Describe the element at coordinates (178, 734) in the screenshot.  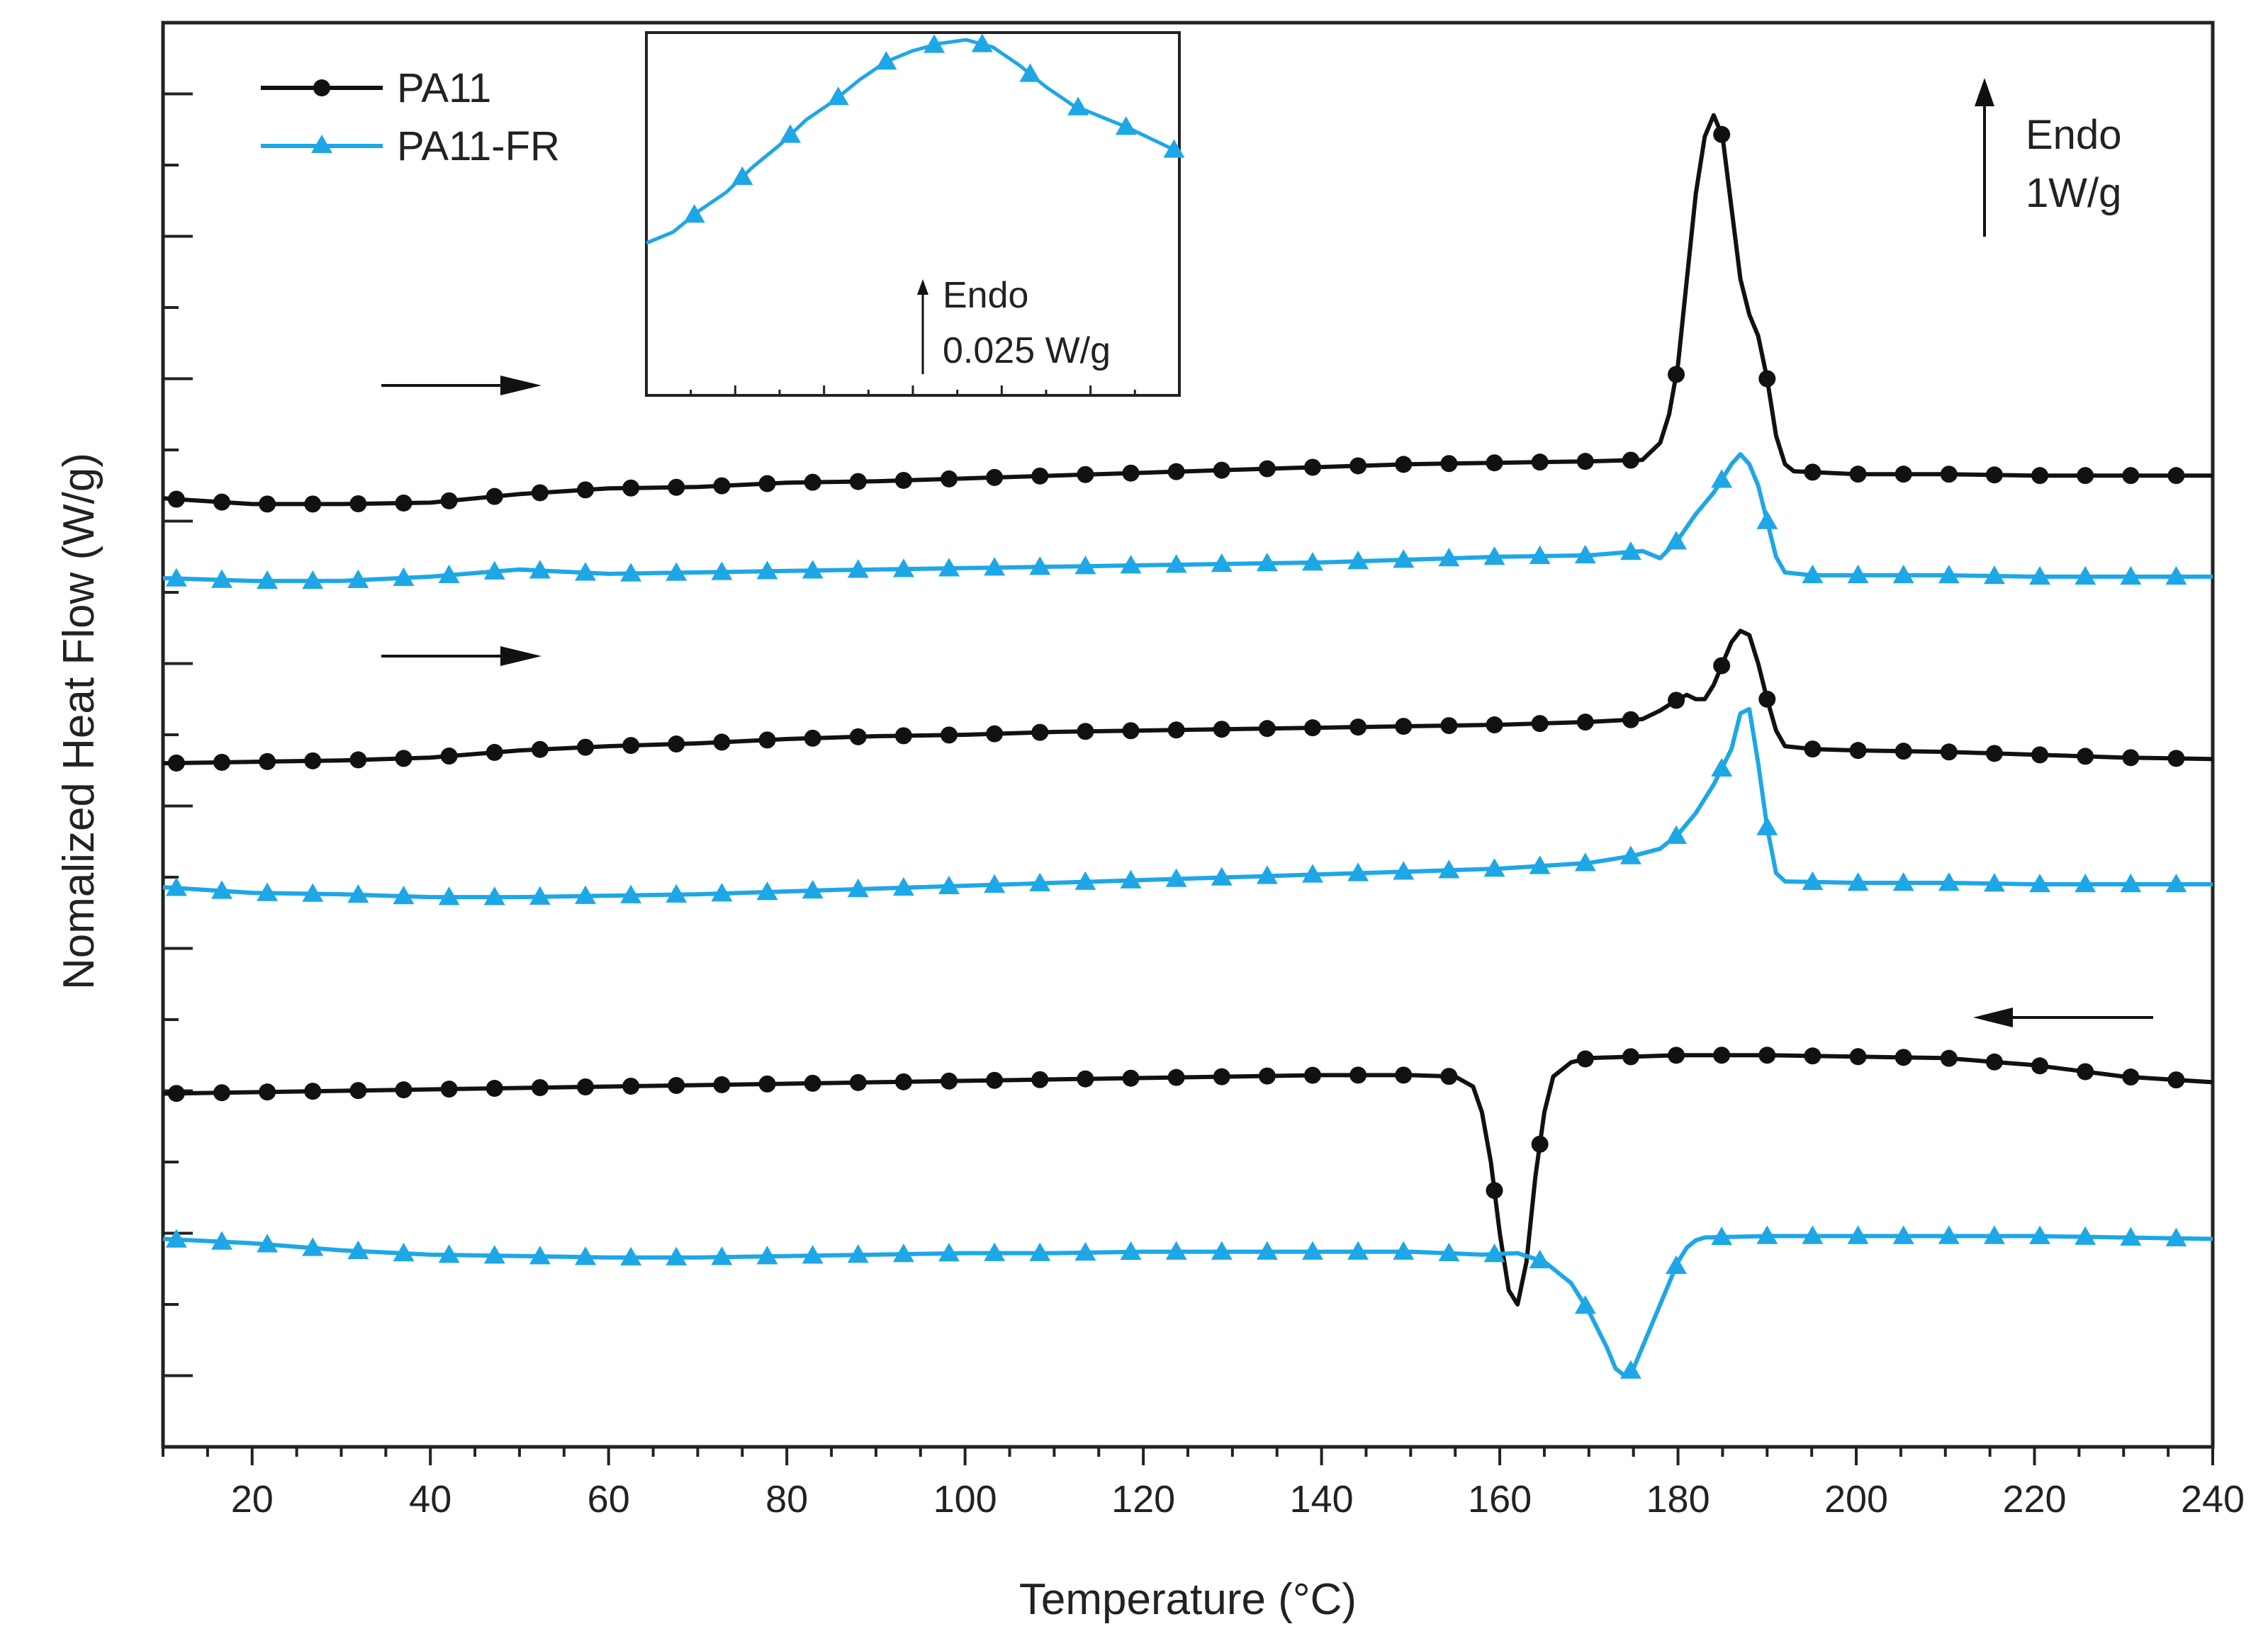
I see `y-axis-ticks` at that location.